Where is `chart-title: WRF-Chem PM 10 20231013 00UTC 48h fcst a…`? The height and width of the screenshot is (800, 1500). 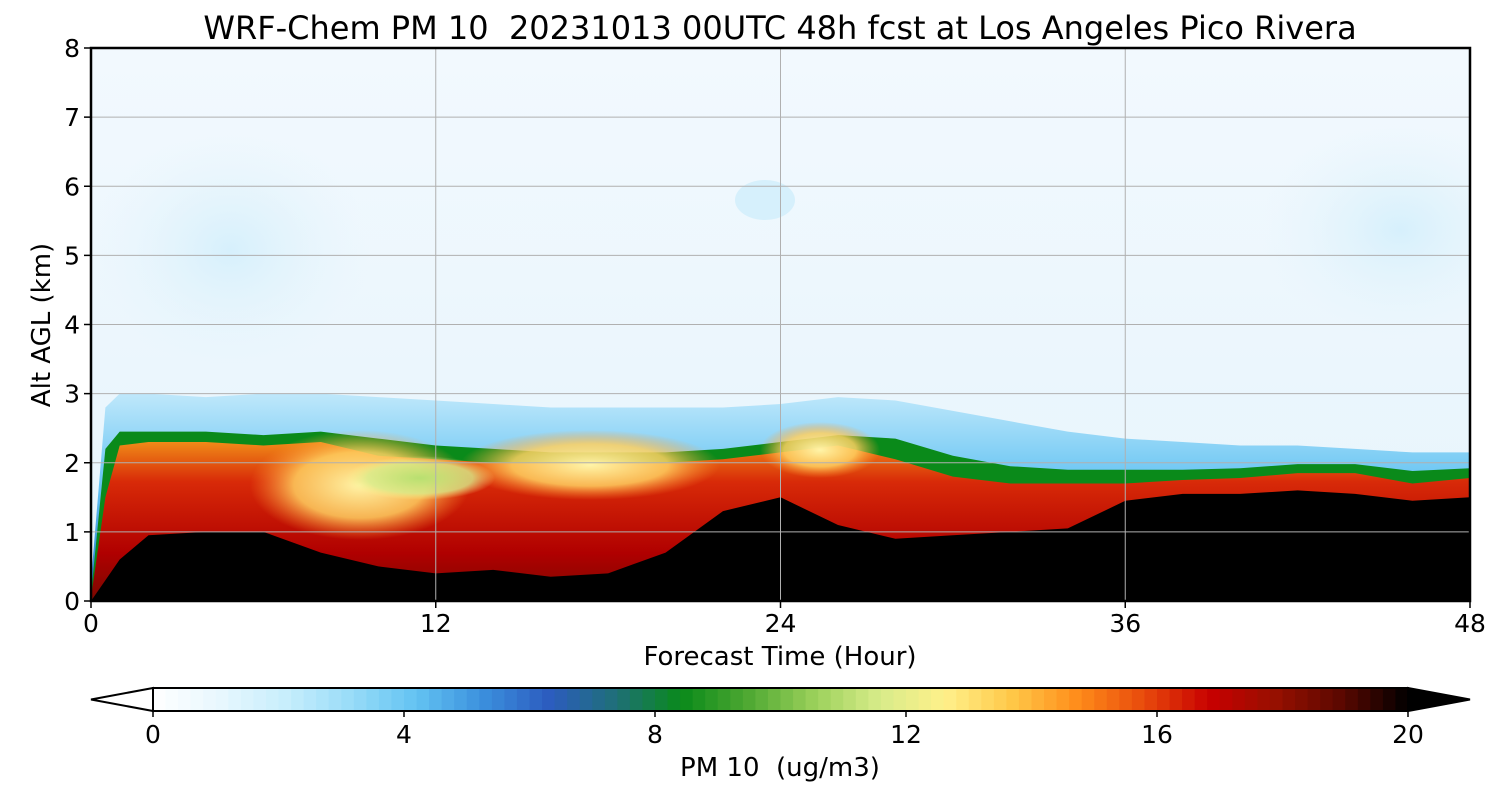
chart-title: WRF-Chem PM 10 20231013 00UTC 48h fcst a… is located at coordinates (779, 28).